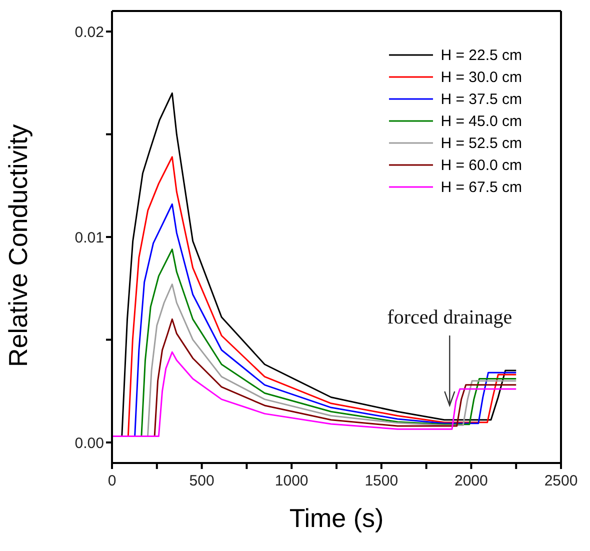  Describe the element at coordinates (336, 518) in the screenshot. I see `x-axis-title: Time (s)` at that location.